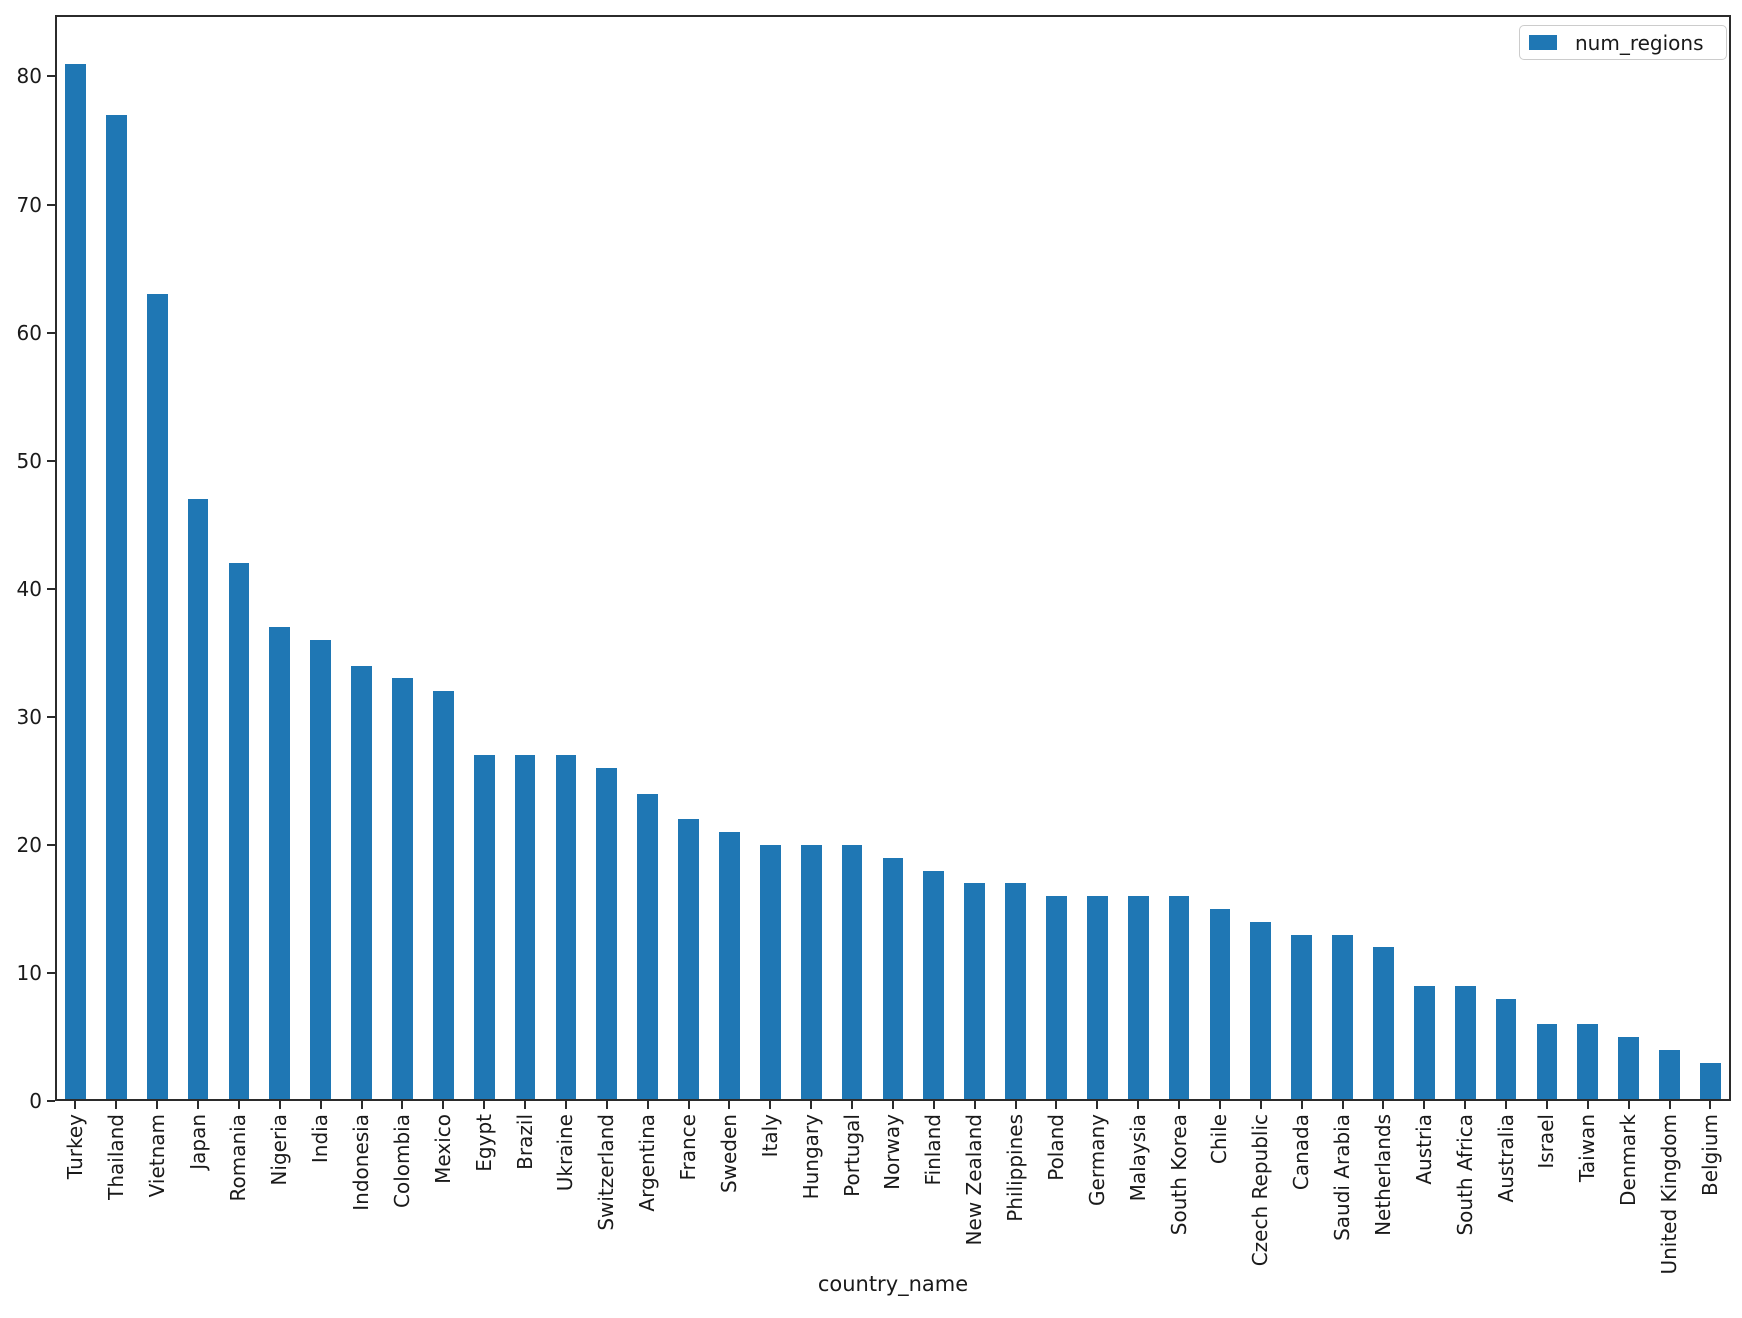  Describe the element at coordinates (1382, 1175) in the screenshot. I see `x-category-label: Netherlands` at that location.